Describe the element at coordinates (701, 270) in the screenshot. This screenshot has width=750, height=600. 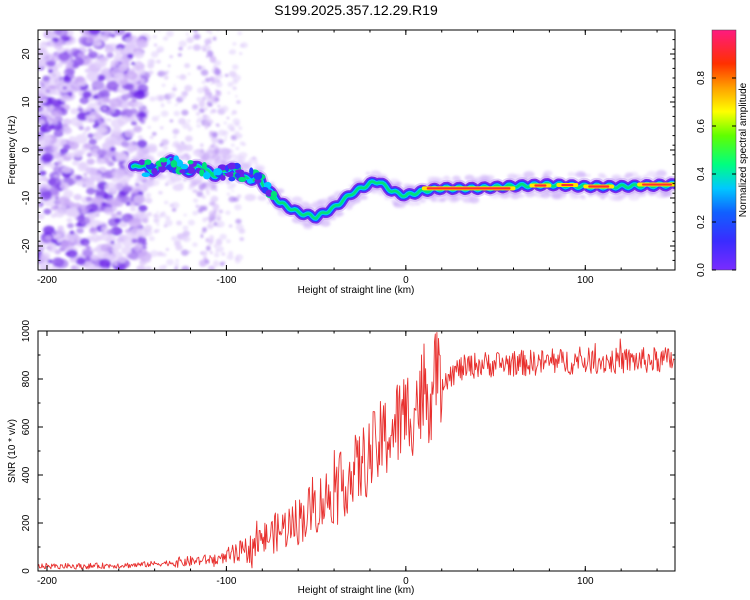
I see `colorbar-tick-label: 0.0` at that location.